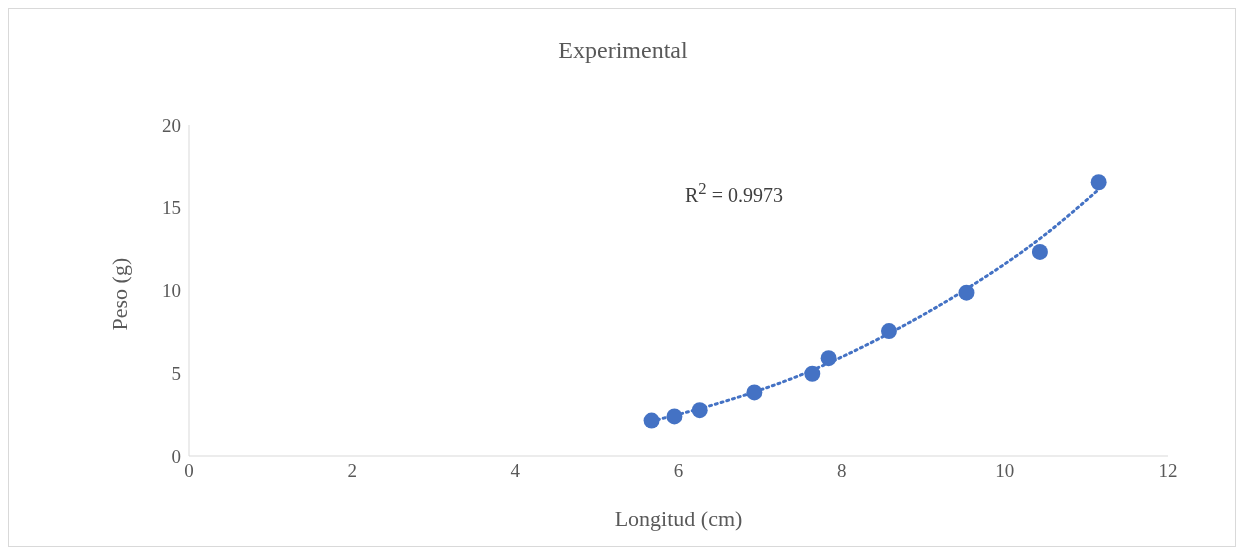 This screenshot has height=555, width=1244. What do you see at coordinates (1168, 471) in the screenshot?
I see `x-tick-label: 12` at bounding box center [1168, 471].